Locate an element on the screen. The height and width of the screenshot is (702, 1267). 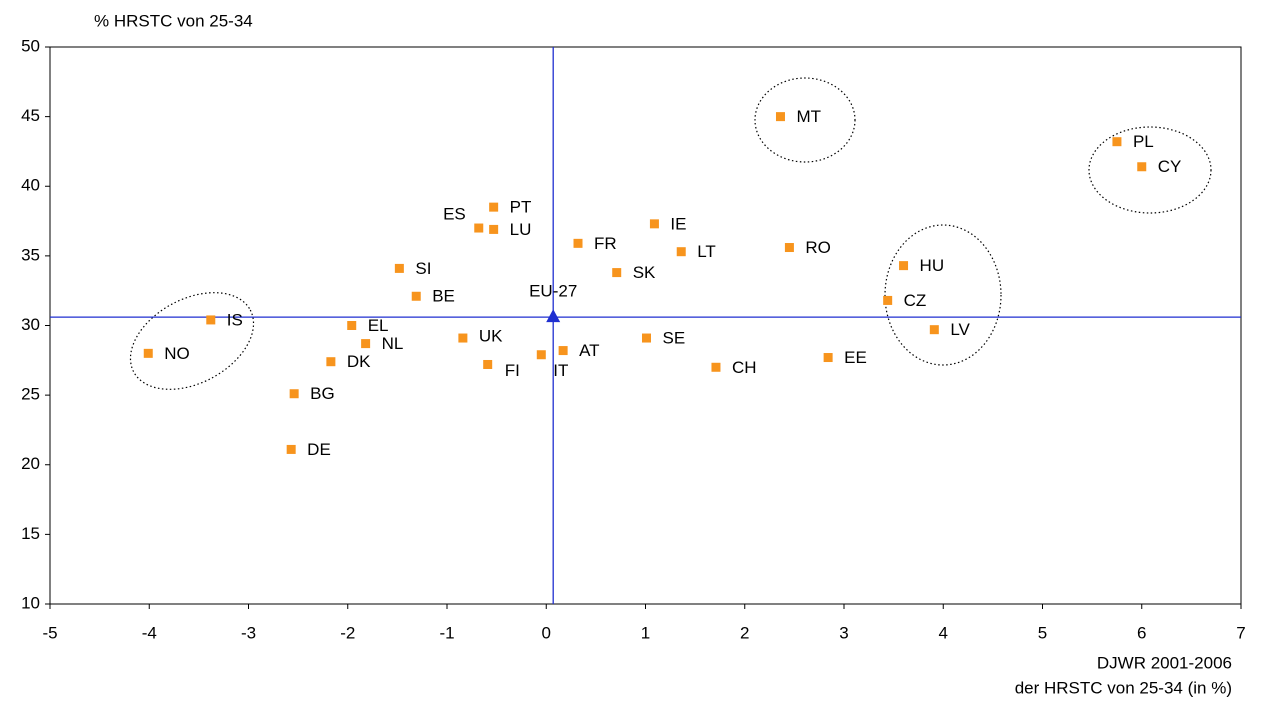
y-tick-label: 50 is located at coordinates (30, 45).